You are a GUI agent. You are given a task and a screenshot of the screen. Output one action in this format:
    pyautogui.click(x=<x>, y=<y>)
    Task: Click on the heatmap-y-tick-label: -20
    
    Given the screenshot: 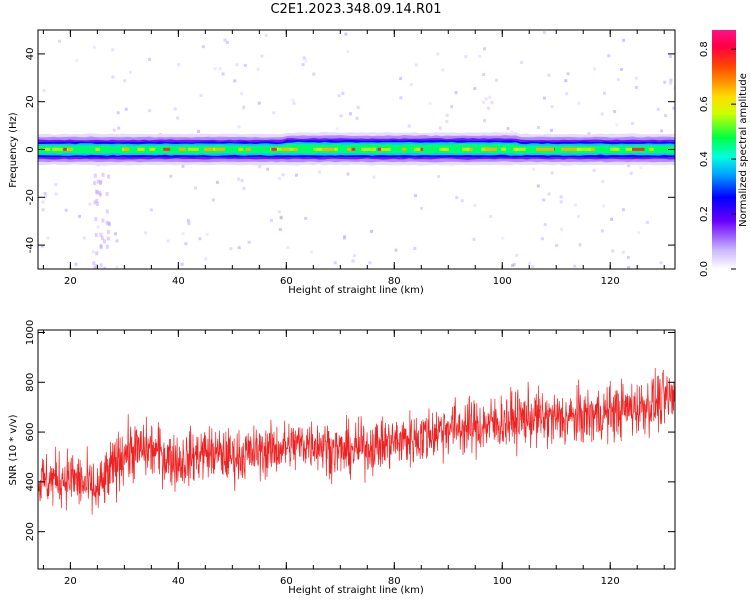 What is the action you would take?
    pyautogui.click(x=30, y=197)
    